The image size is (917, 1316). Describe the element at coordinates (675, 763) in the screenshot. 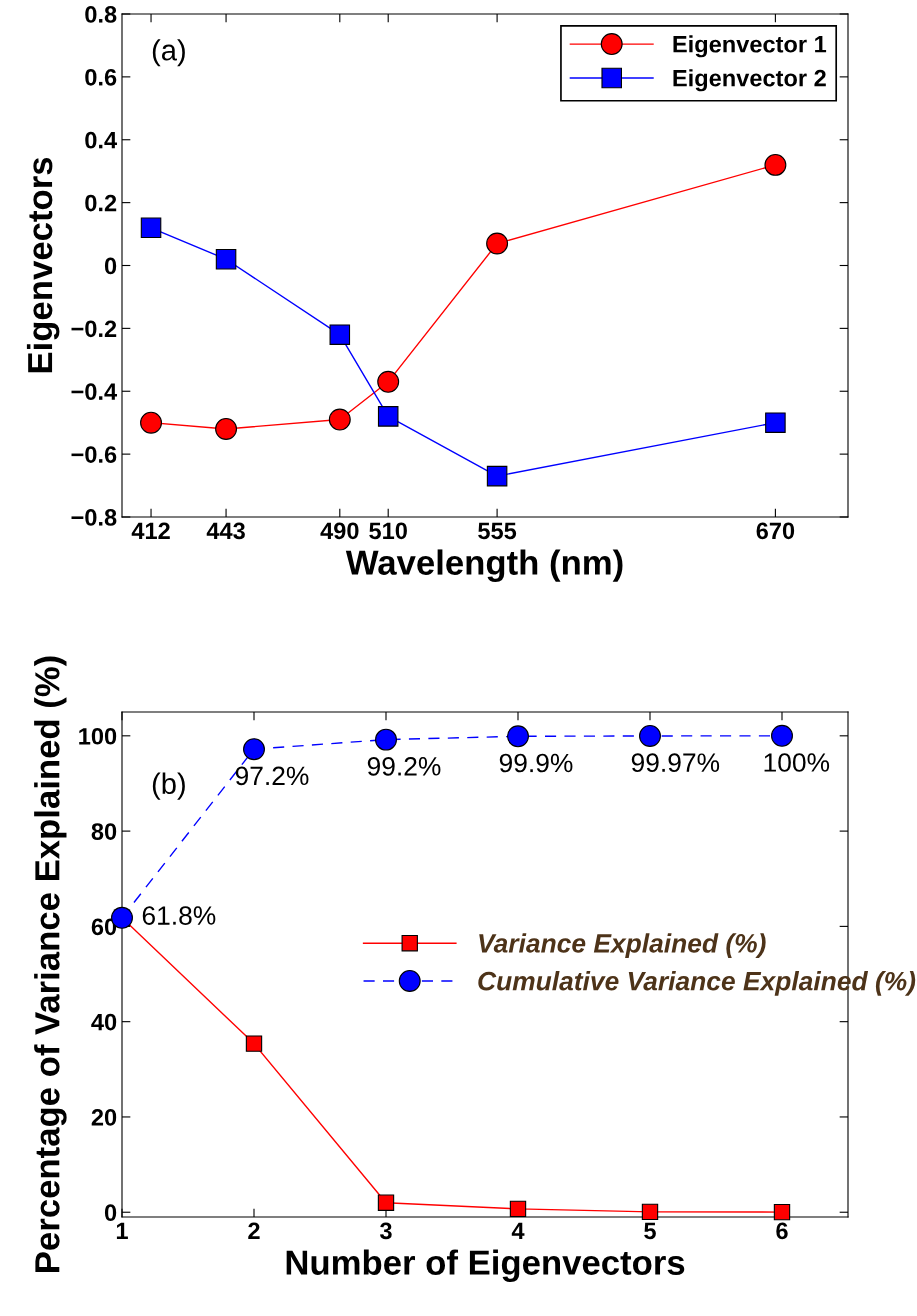

I see `annotation: 99.97%` at that location.